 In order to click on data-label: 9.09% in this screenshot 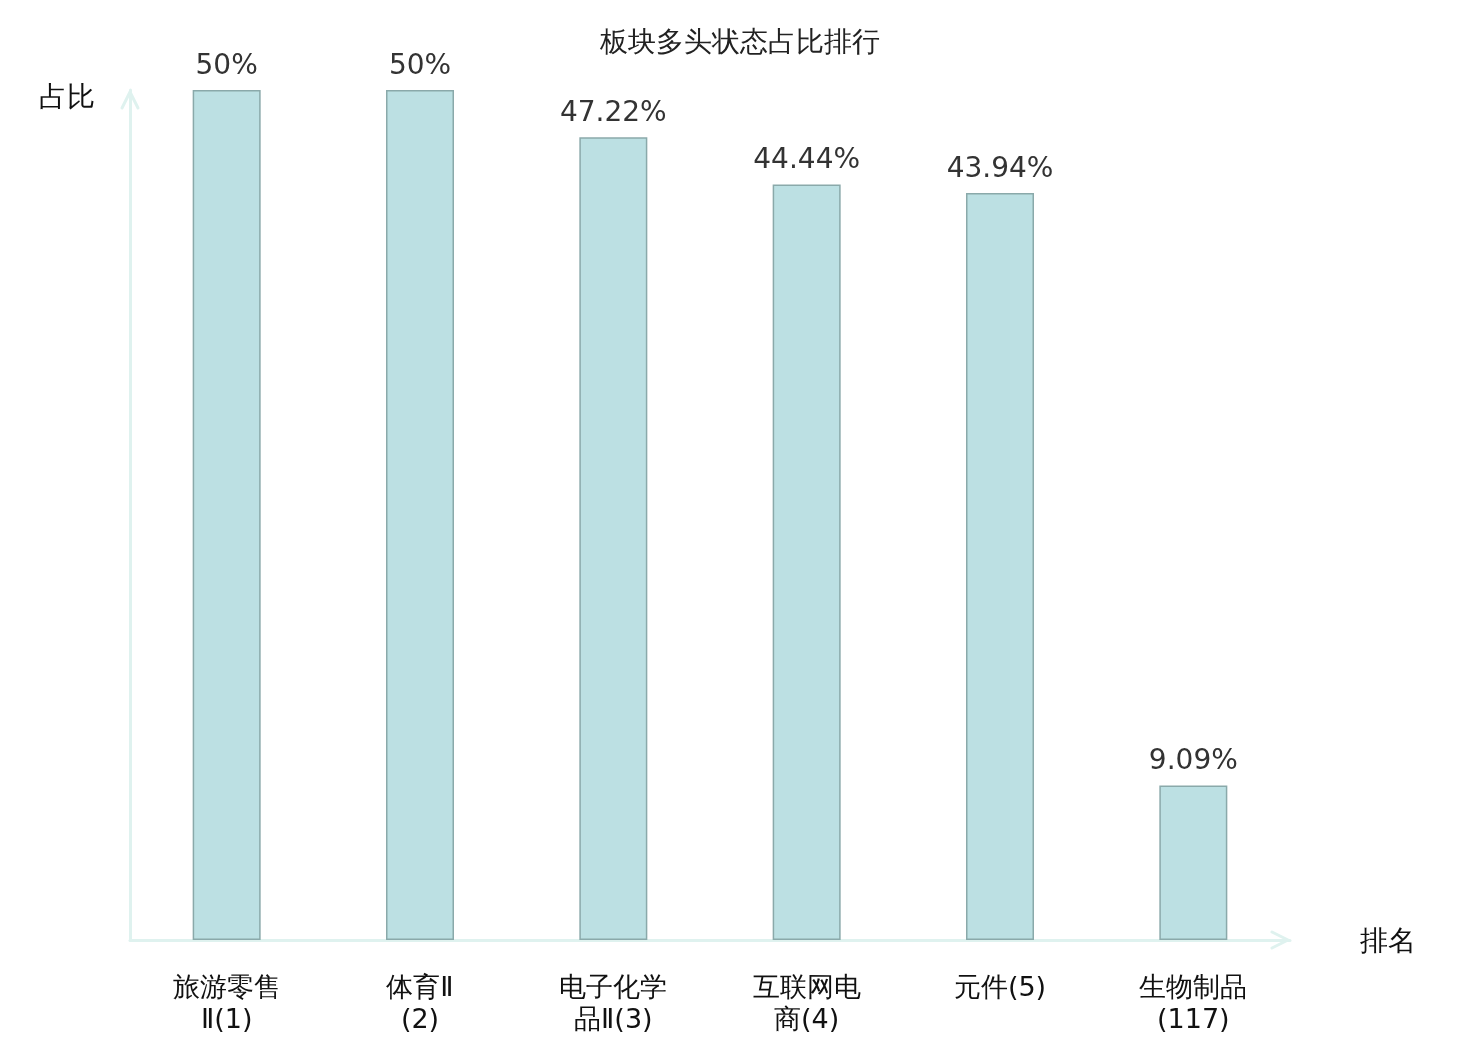, I will do `click(1193, 759)`.